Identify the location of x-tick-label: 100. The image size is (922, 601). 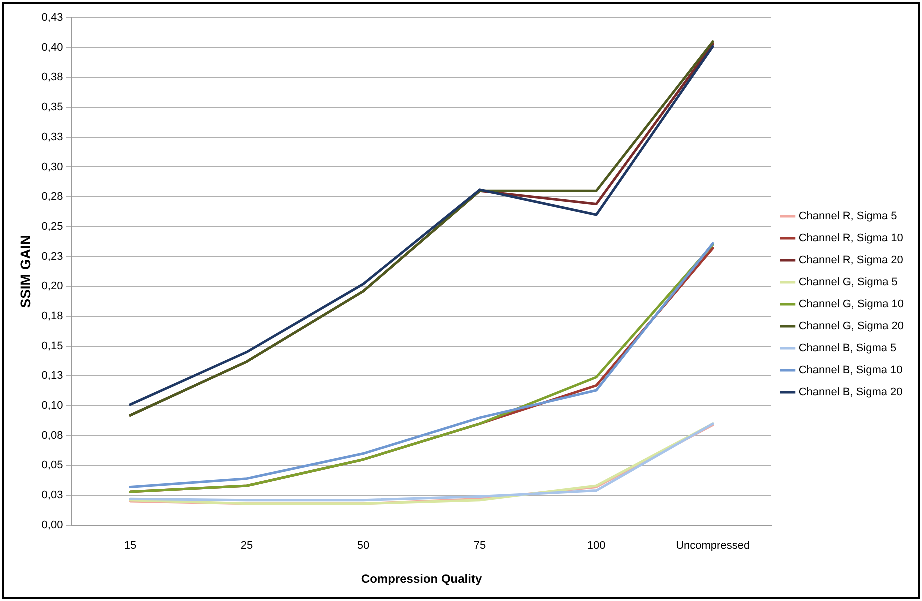
(596, 546).